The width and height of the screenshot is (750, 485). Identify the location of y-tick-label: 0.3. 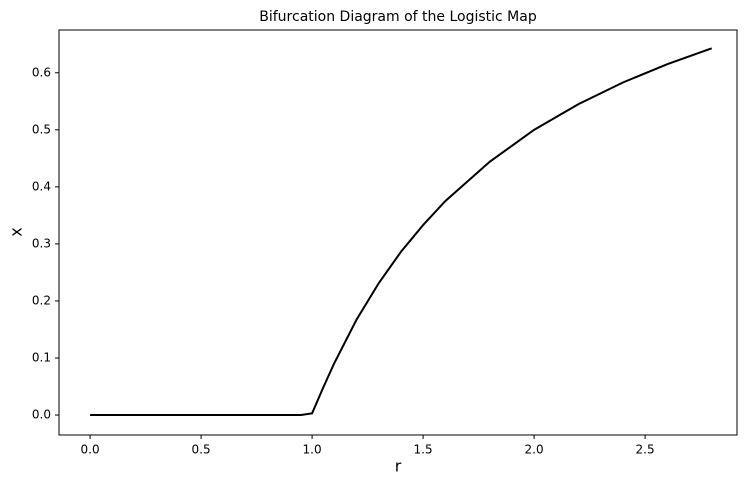
(41, 243).